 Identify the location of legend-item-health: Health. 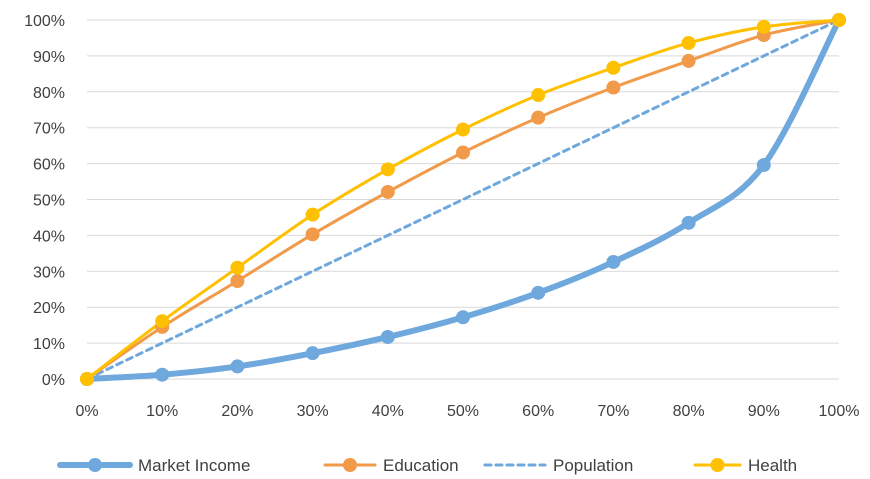
(745, 465).